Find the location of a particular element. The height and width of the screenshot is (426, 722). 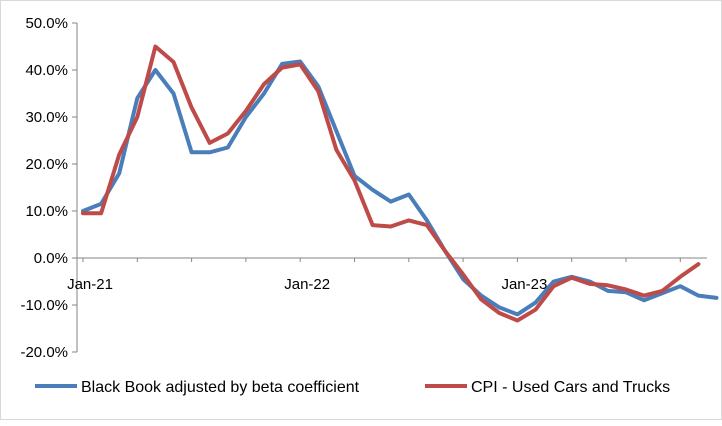

y-tick-label: 40.0% is located at coordinates (46, 70).